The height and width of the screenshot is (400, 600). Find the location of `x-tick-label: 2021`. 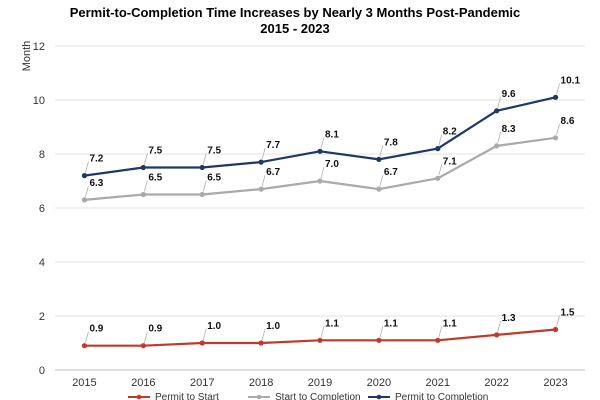

x-tick-label: 2021 is located at coordinates (438, 383).